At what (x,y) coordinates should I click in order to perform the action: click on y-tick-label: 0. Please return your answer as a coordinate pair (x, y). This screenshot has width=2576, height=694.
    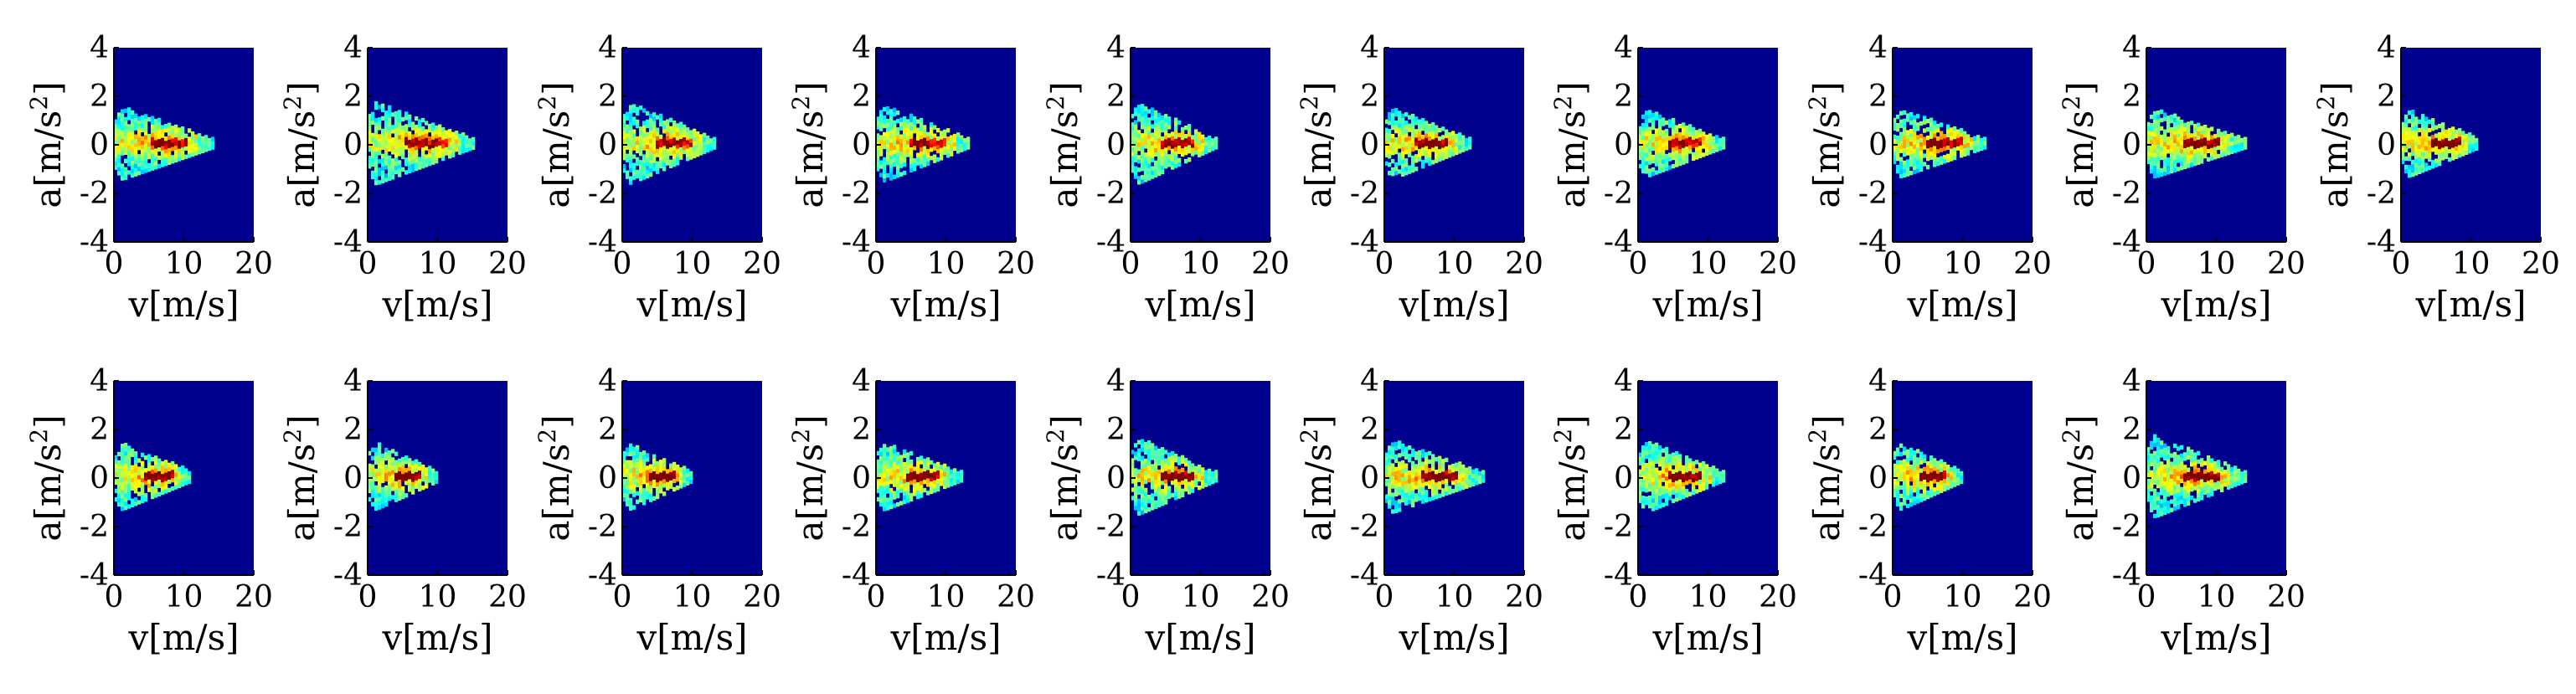
    Looking at the image, I should click on (353, 145).